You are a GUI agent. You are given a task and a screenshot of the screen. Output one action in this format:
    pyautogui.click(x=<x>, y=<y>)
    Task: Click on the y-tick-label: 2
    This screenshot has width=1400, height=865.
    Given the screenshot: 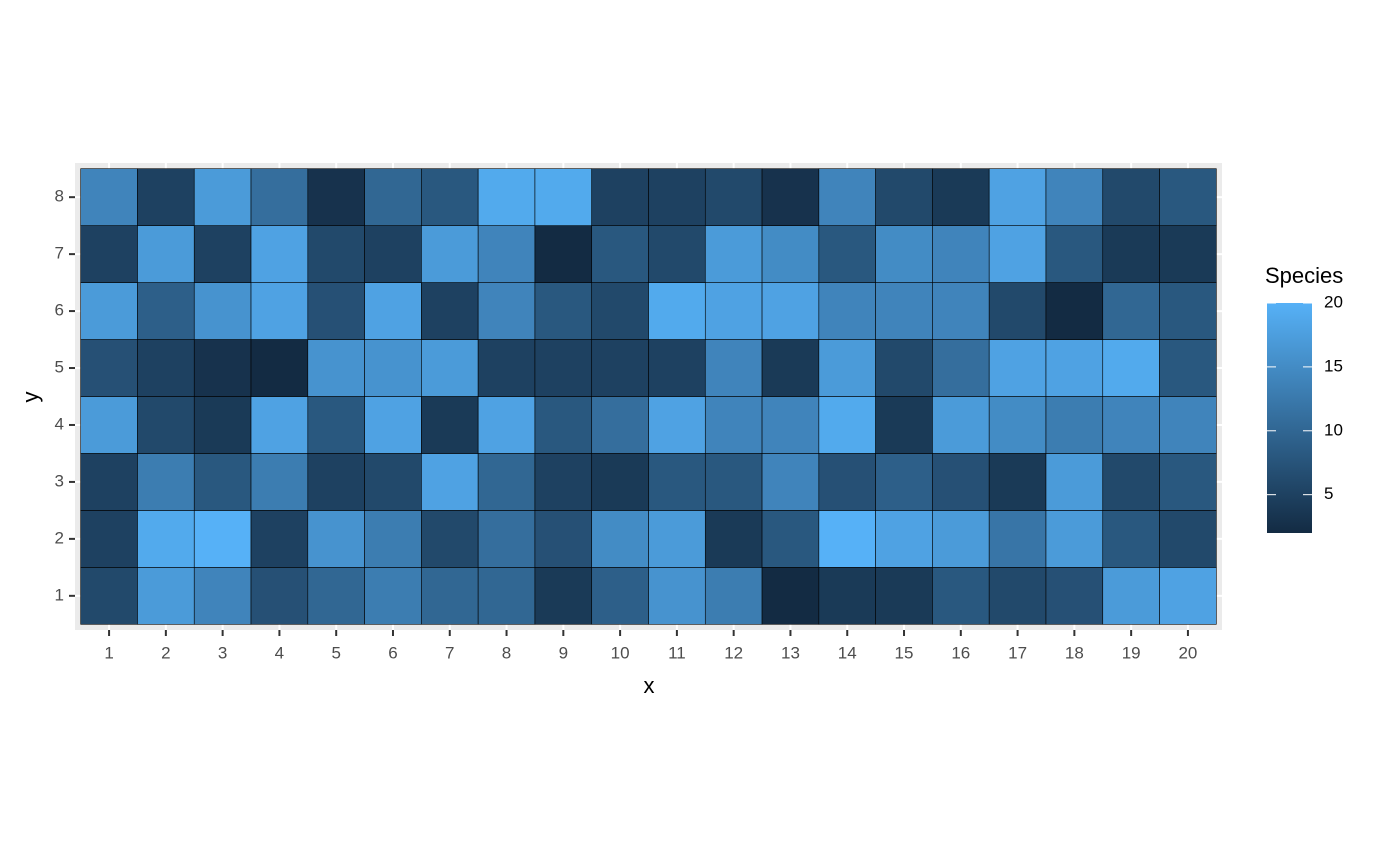 What is the action you would take?
    pyautogui.click(x=59, y=537)
    